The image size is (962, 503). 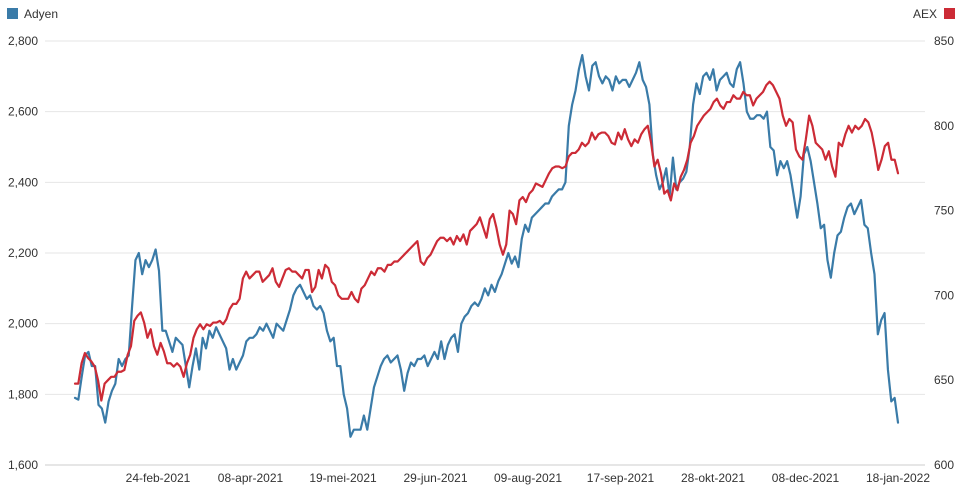 I want to click on legend-label-aex: AEX, so click(x=925, y=14).